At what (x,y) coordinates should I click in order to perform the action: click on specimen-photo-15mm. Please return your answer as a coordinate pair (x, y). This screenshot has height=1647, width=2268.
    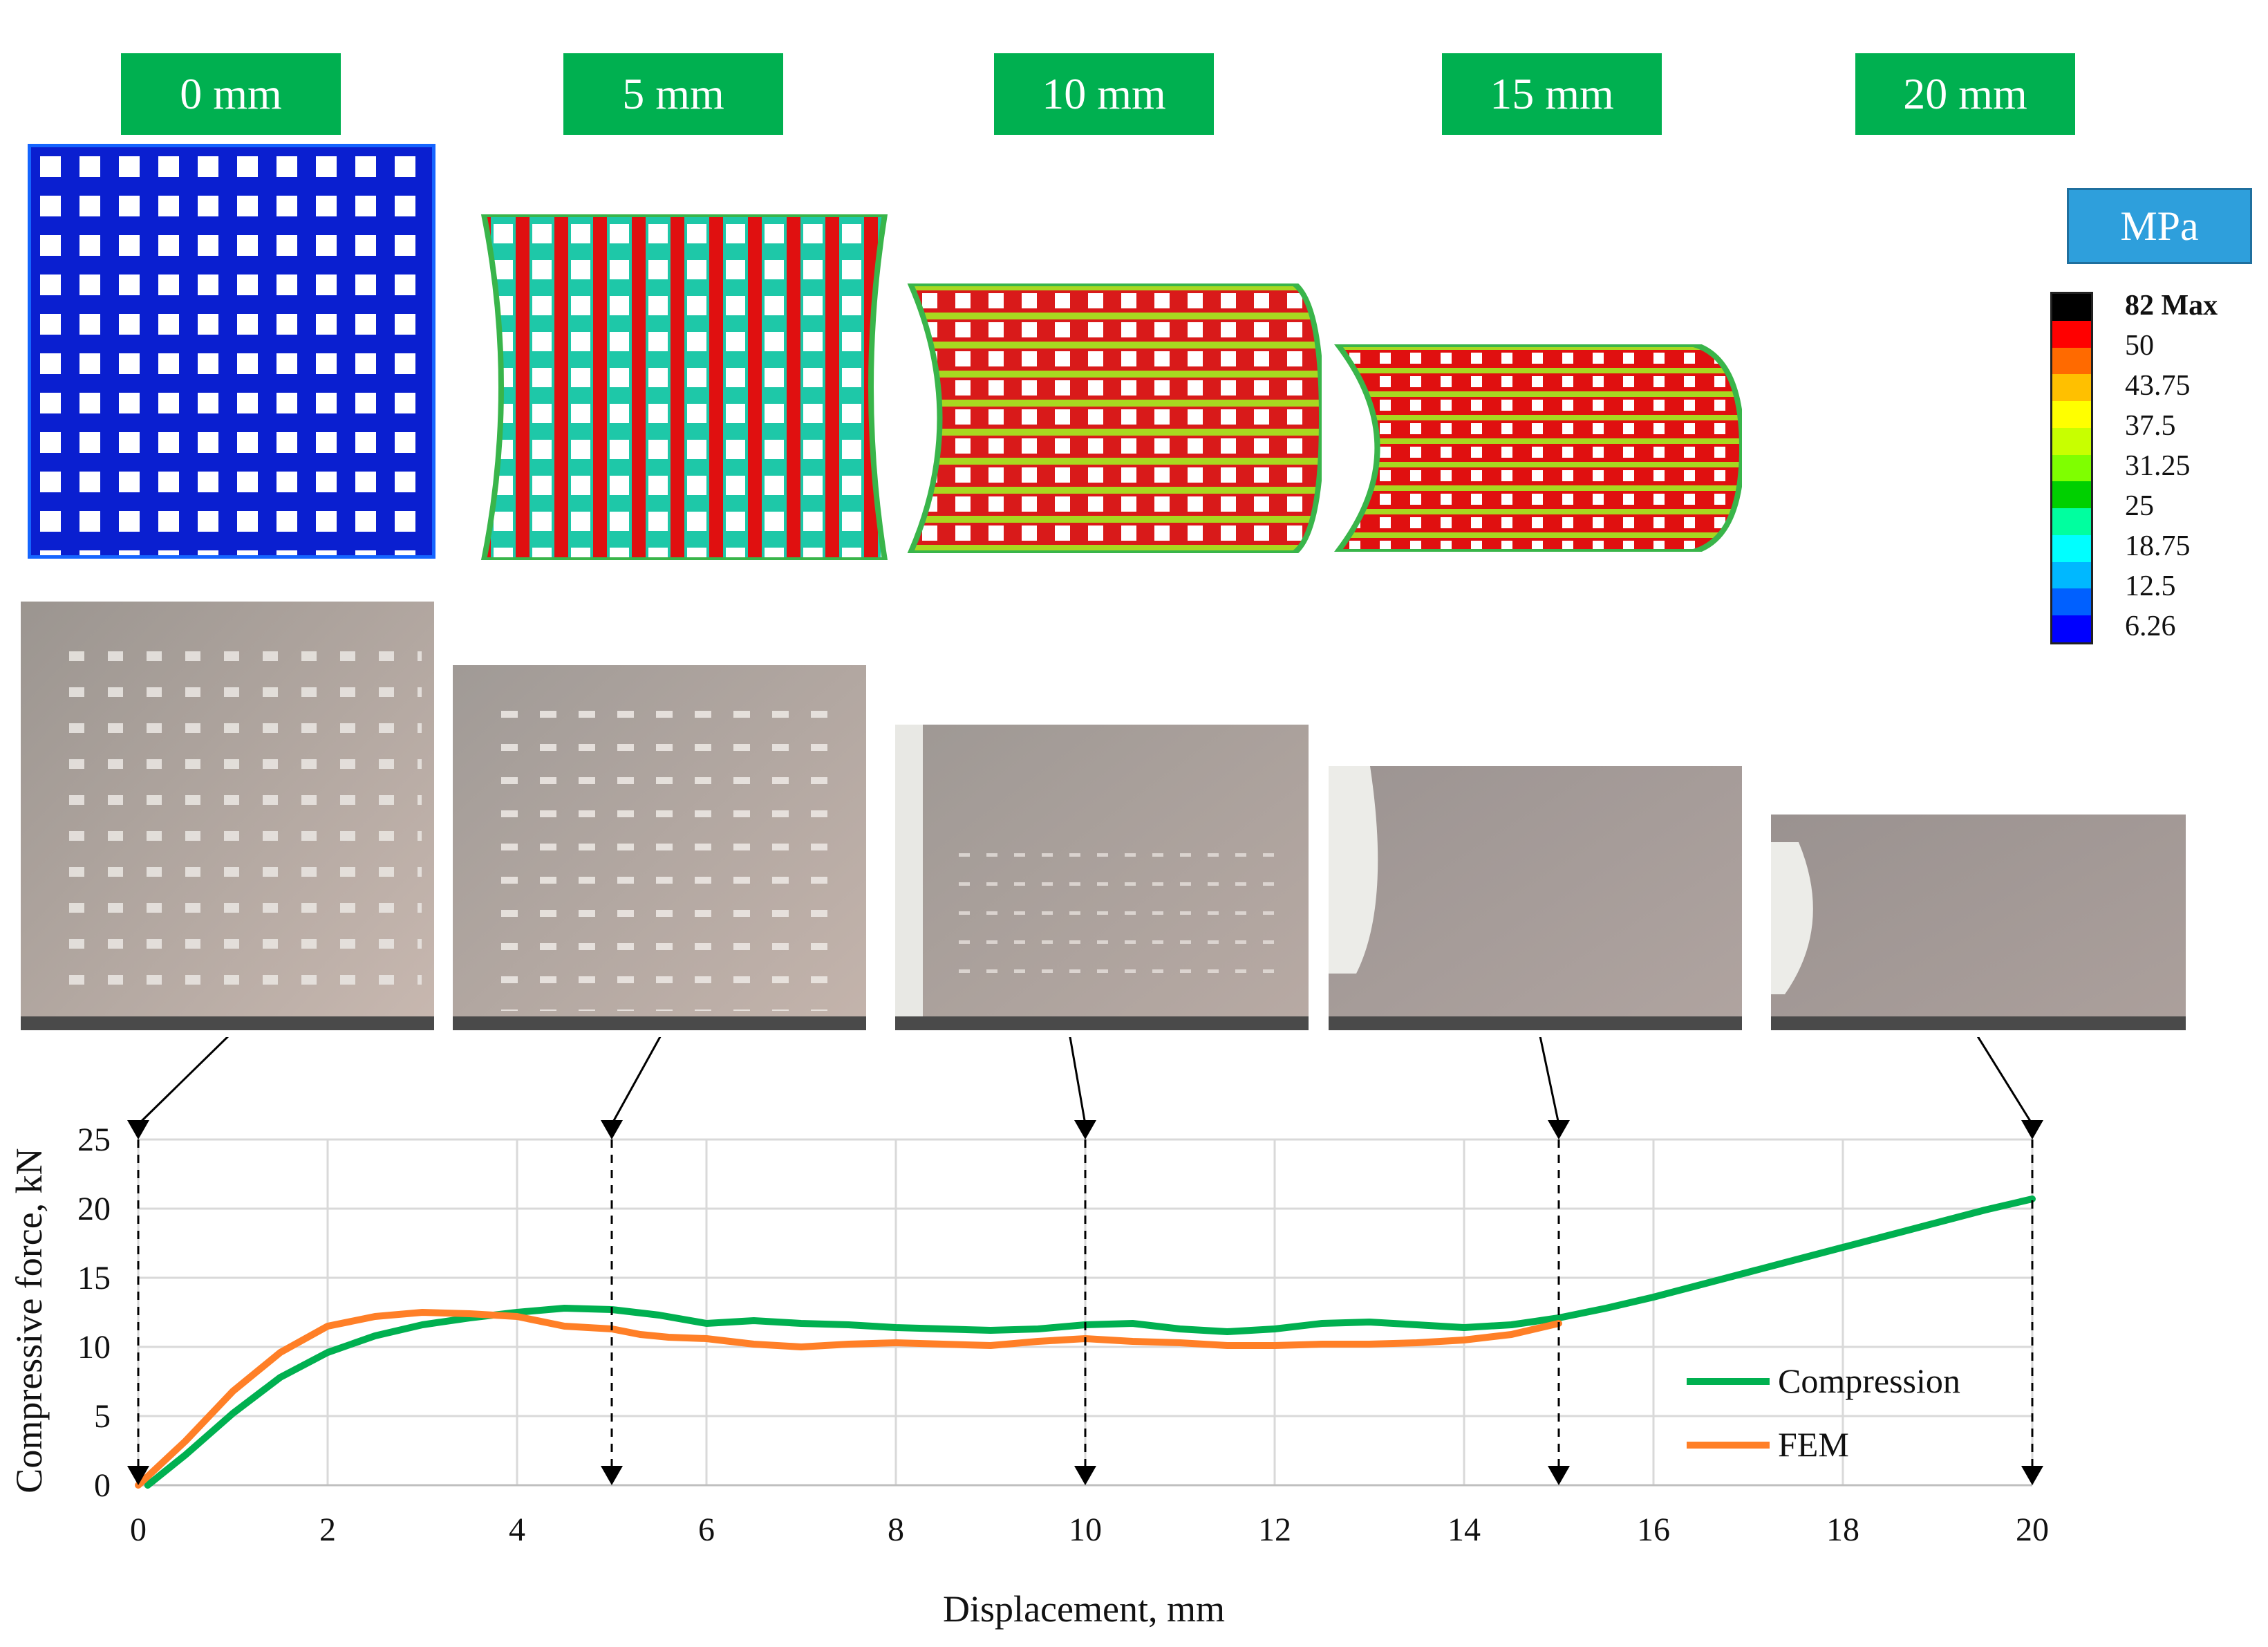
    Looking at the image, I should click on (1535, 898).